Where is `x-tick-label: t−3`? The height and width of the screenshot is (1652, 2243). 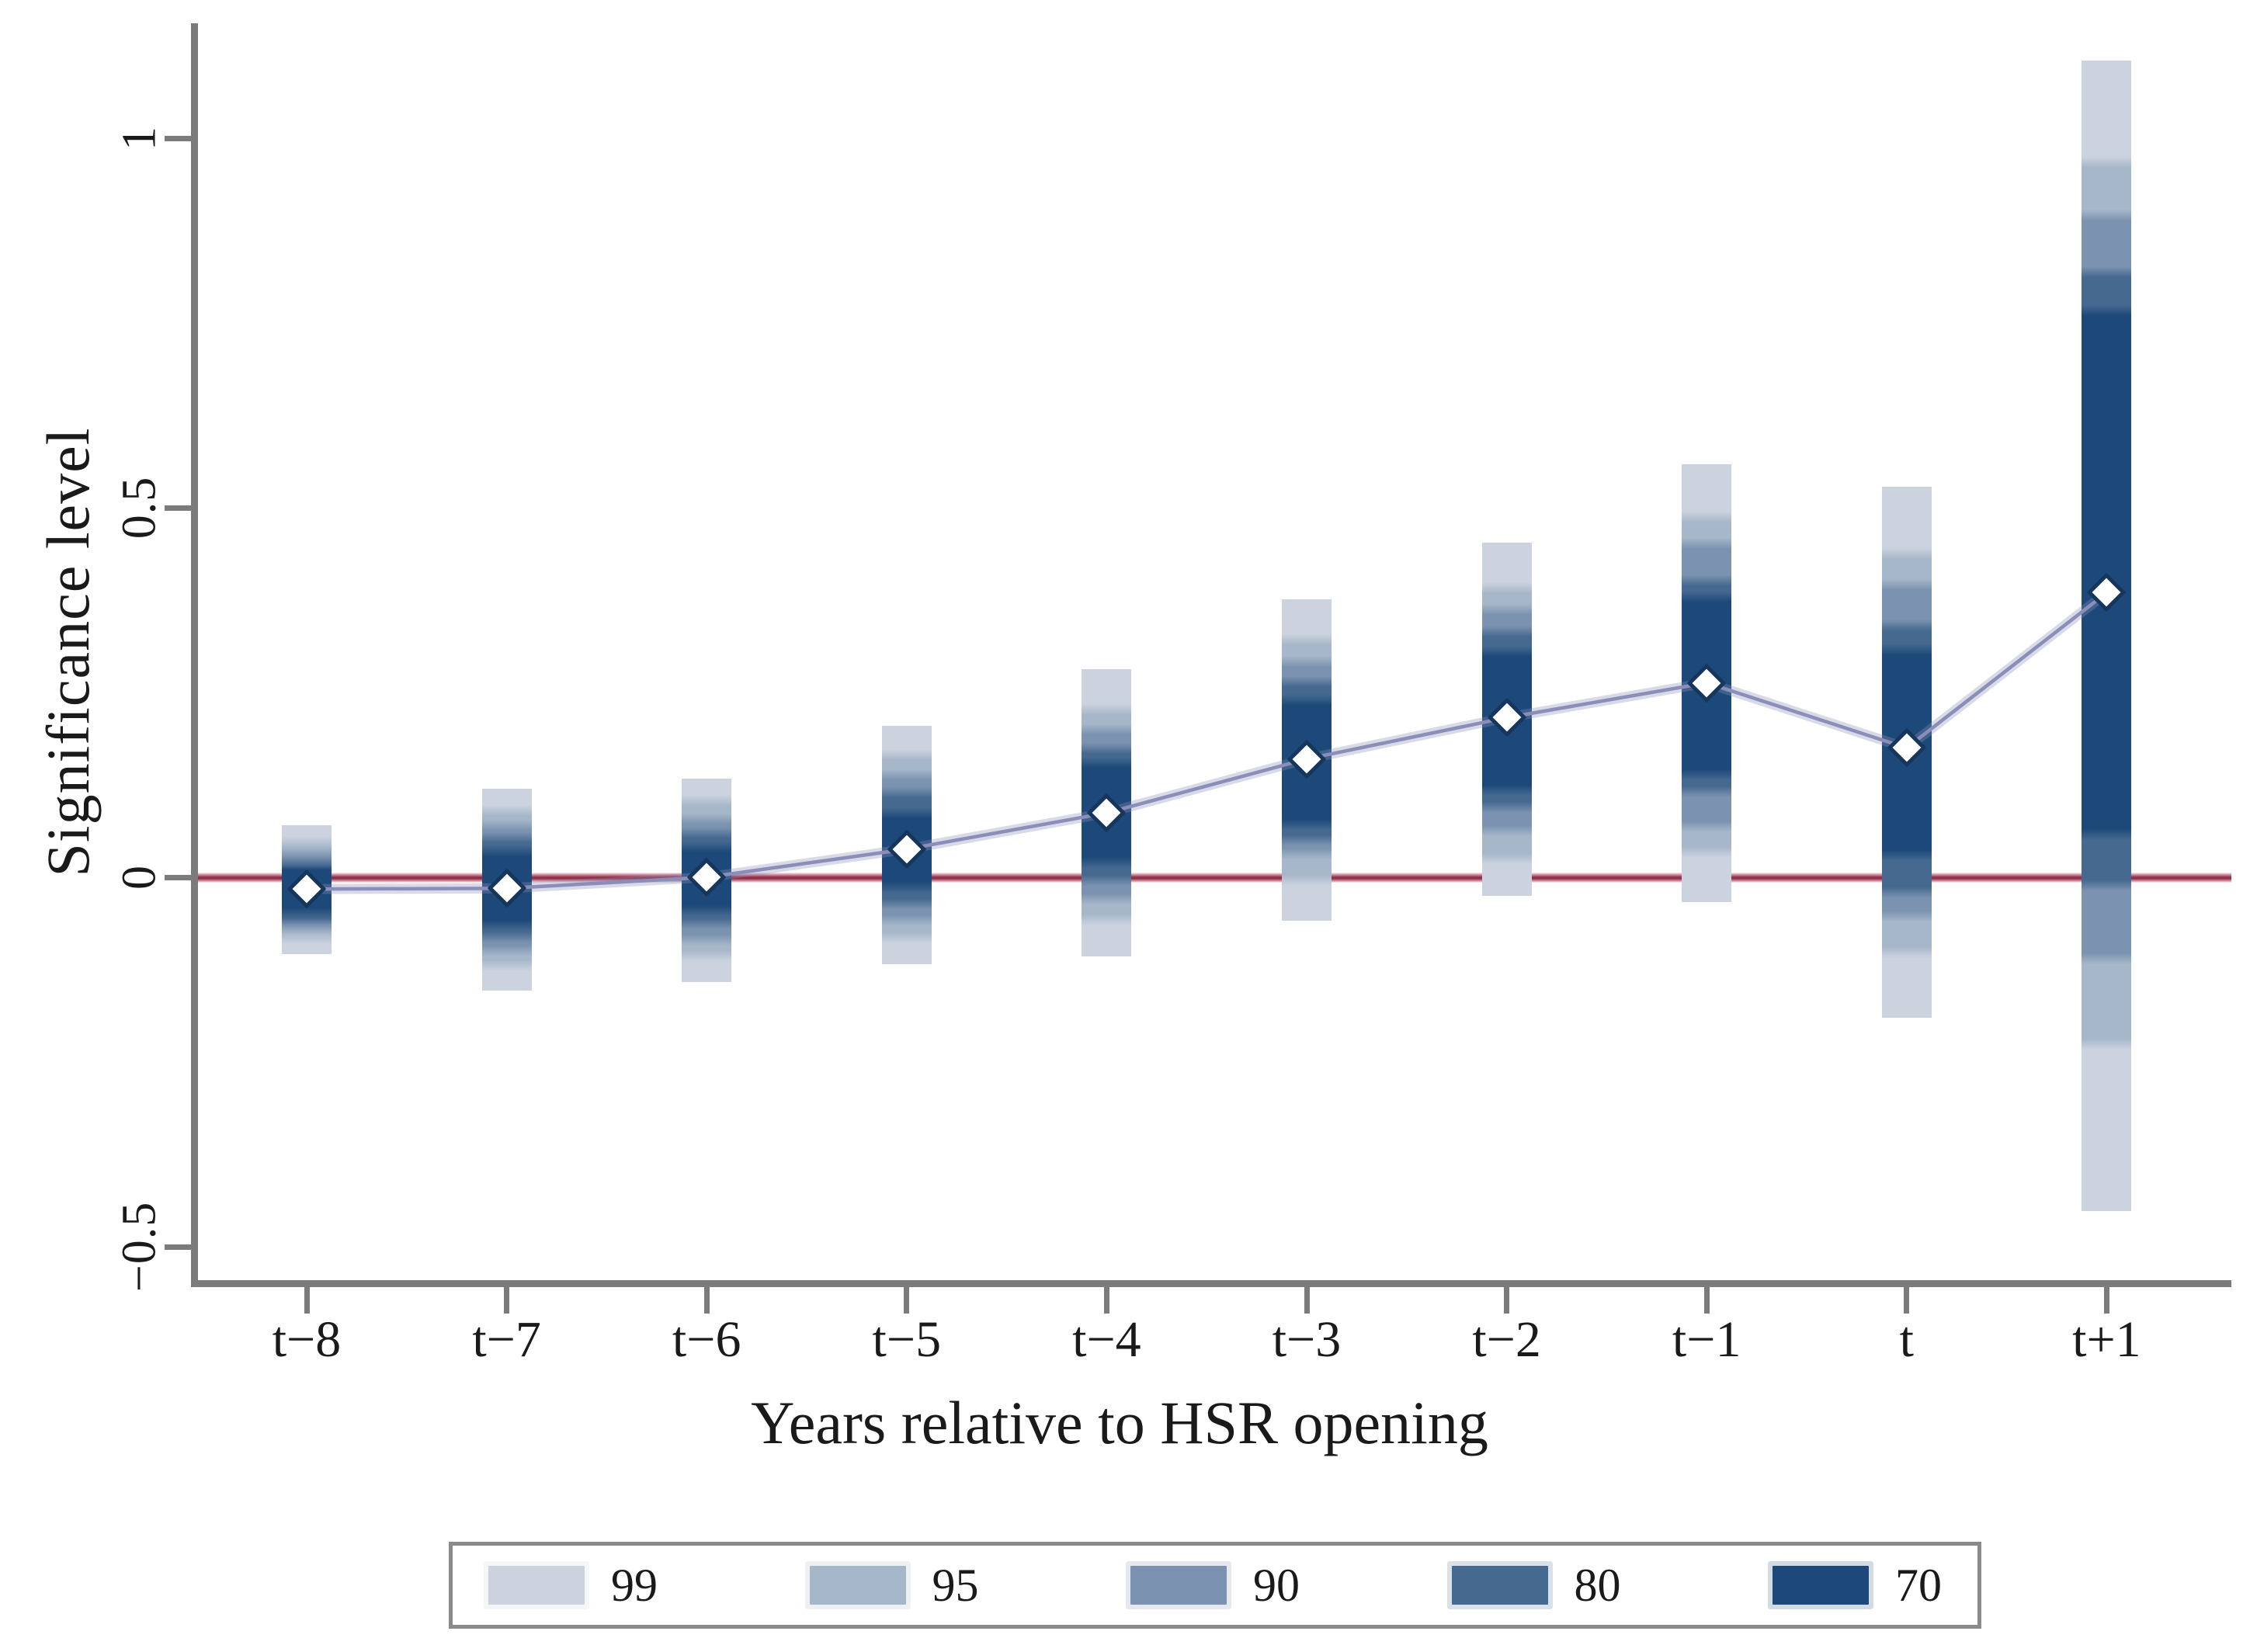 x-tick-label: t−3 is located at coordinates (1307, 1339).